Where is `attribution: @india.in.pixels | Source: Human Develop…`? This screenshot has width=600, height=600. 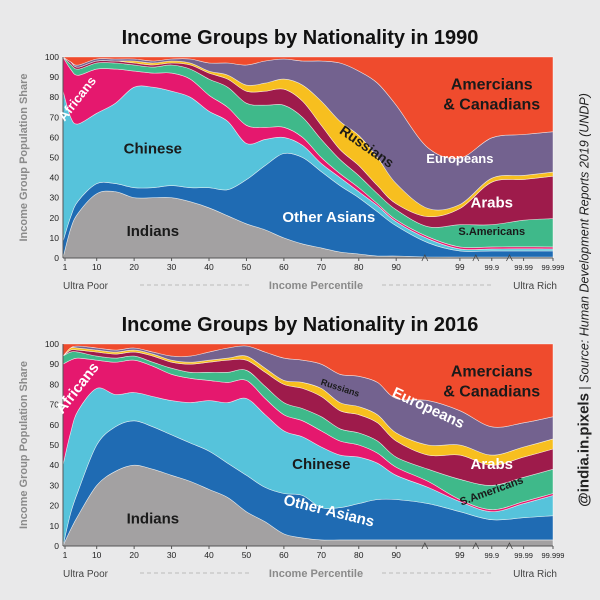
attribution: @india.in.pixels | Source: Human Develop… is located at coordinates (584, 300).